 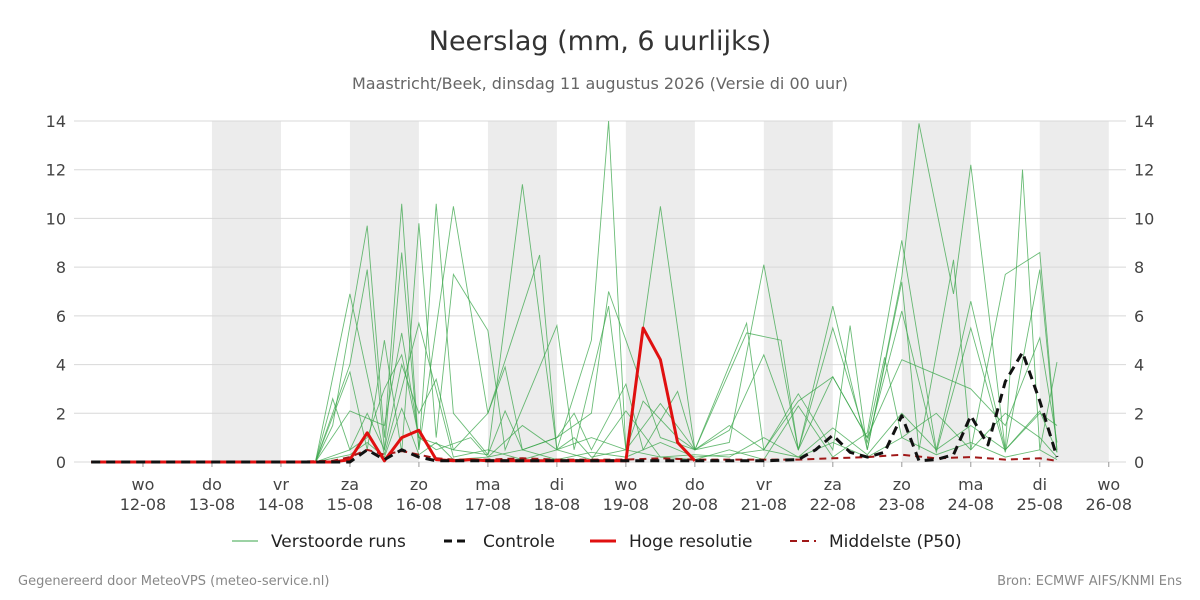 I want to click on y-tick-left: 2, so click(x=61, y=413).